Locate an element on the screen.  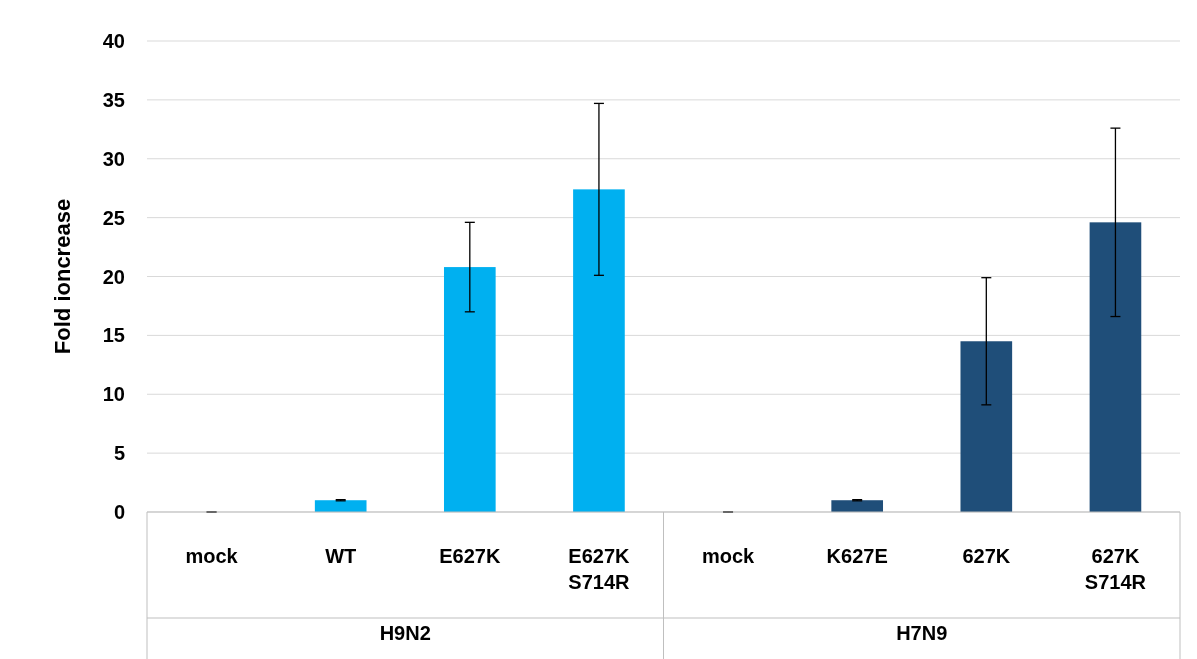
y-tick-label: 35 is located at coordinates (113, 99).